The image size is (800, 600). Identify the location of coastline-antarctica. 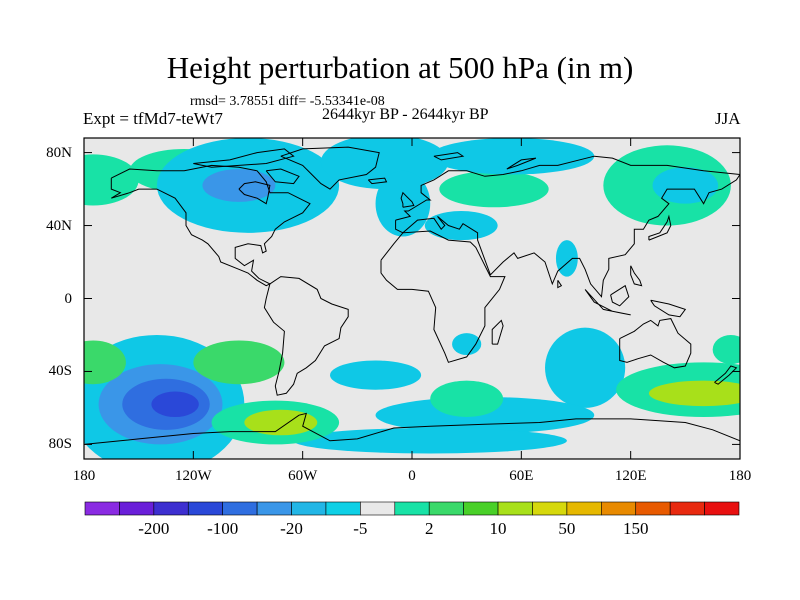
(412, 428).